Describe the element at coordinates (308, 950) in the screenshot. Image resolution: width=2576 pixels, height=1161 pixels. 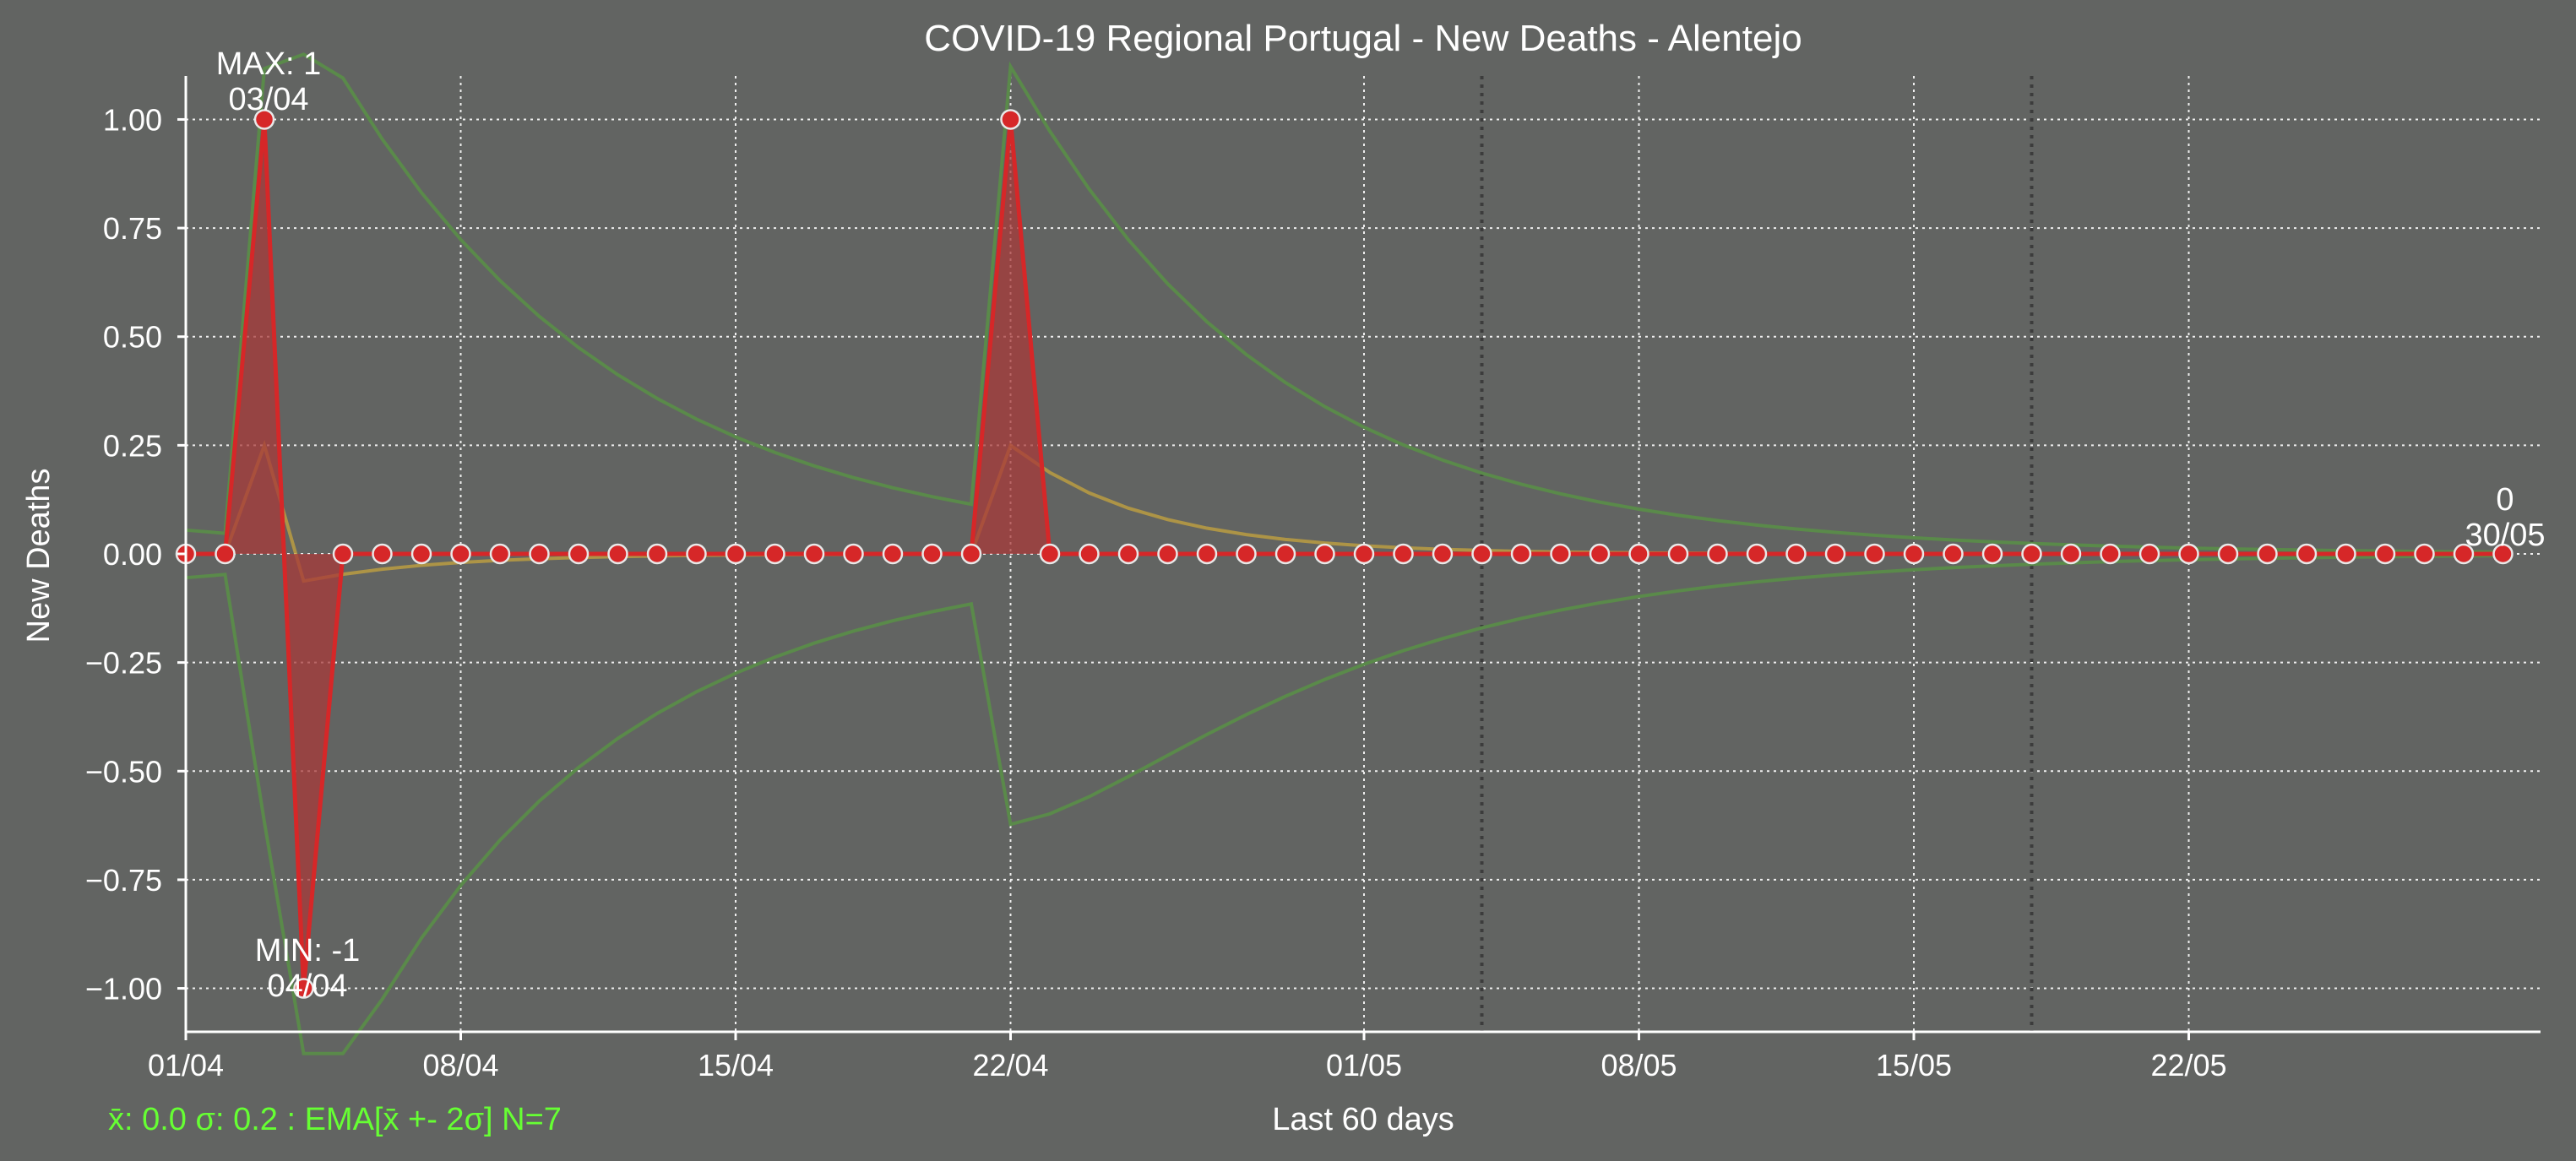
I see `min-annotation-label: MIN: -1` at that location.